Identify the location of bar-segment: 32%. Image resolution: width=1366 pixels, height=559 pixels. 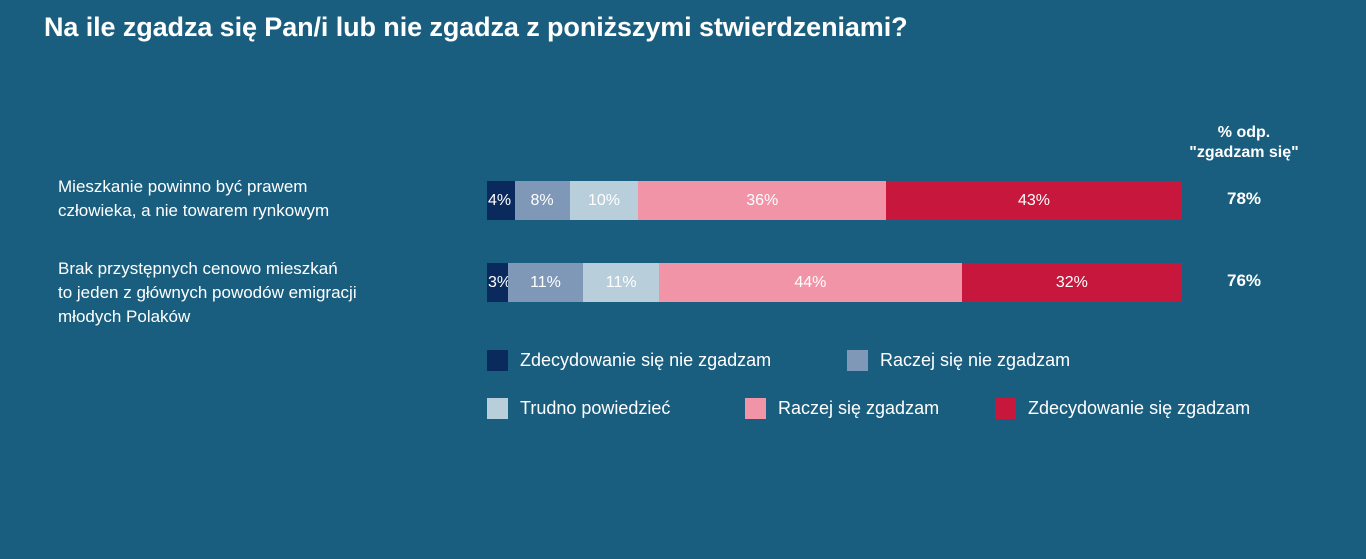
(1071, 282).